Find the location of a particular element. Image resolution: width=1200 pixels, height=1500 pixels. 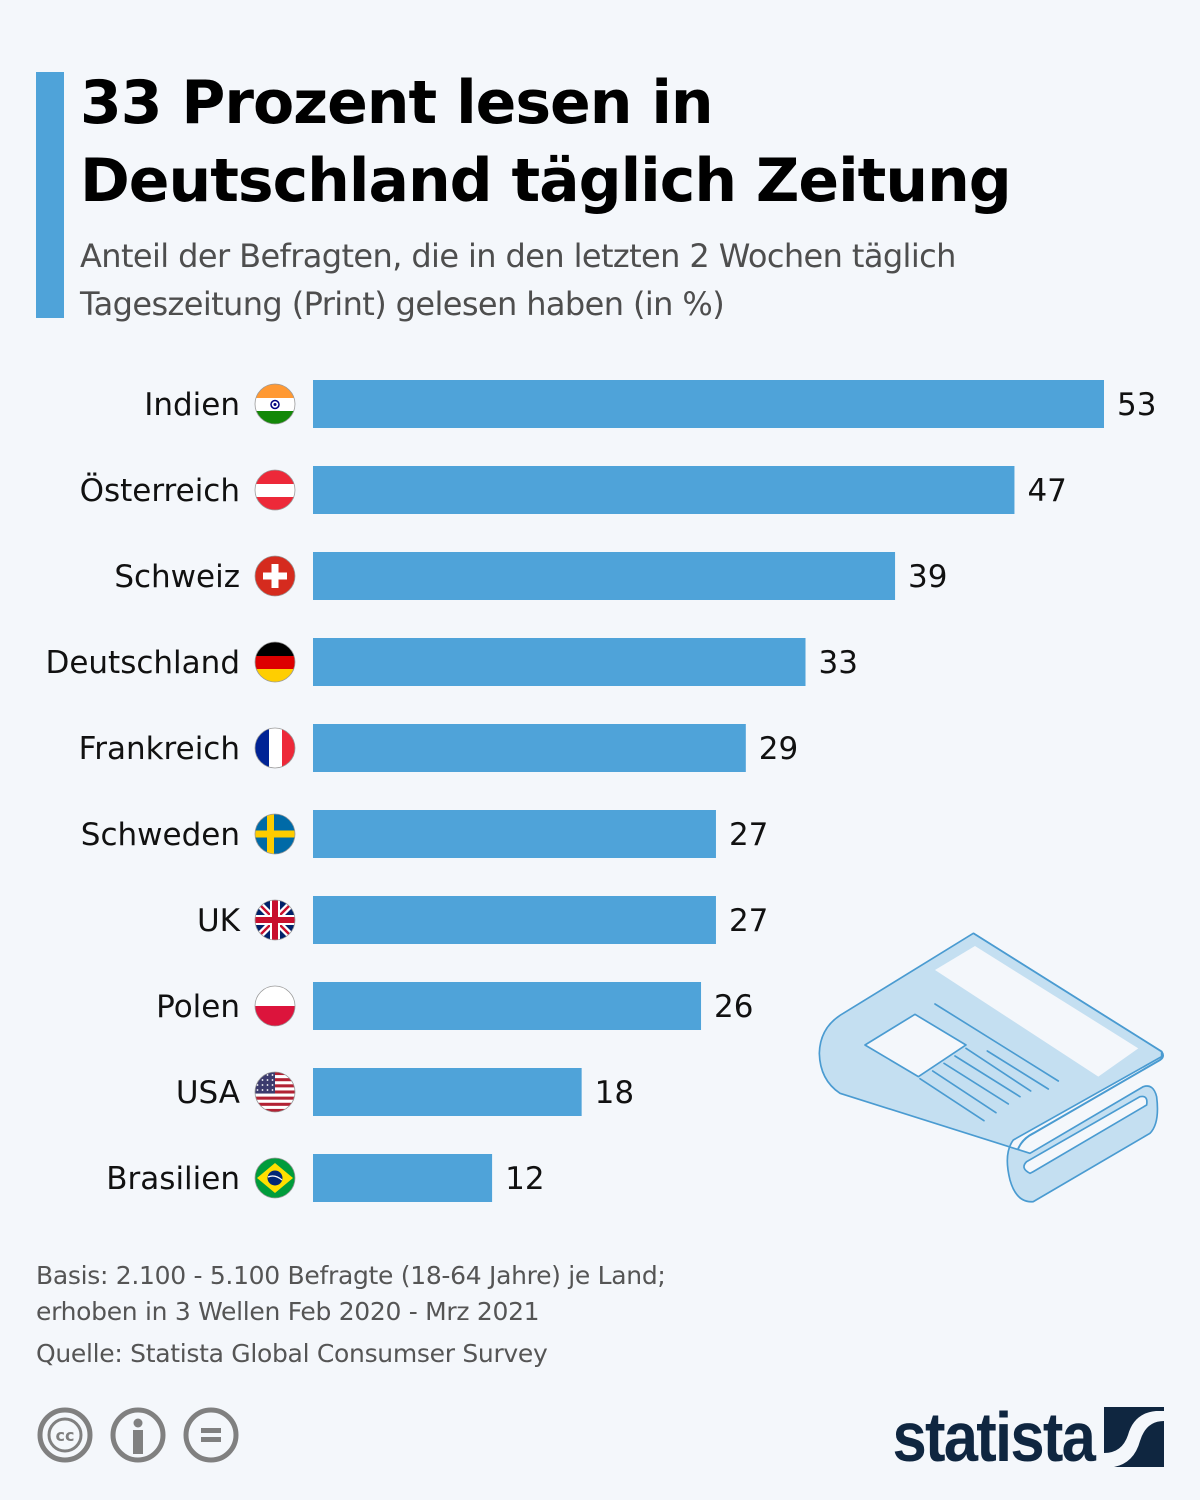

usa-flag-icon is located at coordinates (275, 1092).